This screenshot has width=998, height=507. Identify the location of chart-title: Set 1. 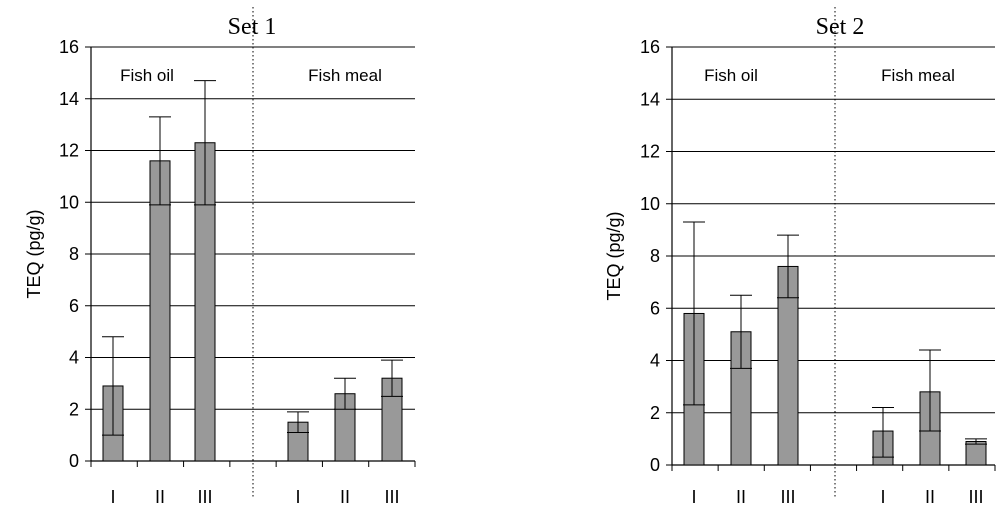
(252, 27).